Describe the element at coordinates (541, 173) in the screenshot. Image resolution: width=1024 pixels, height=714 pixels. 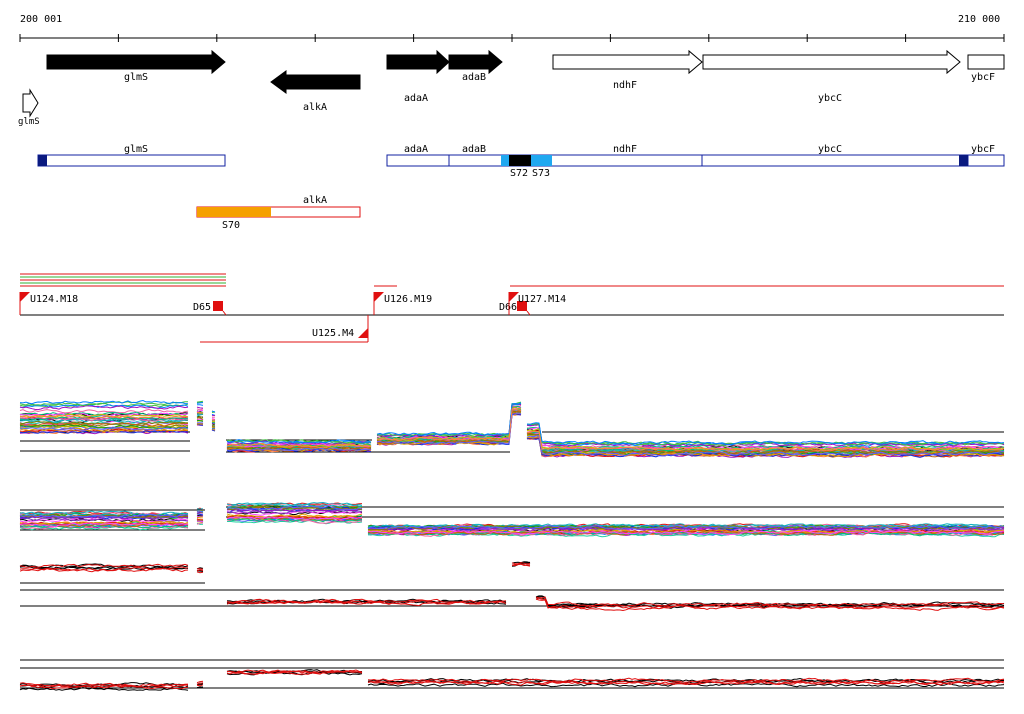
I see `feature-label-s73: S73` at that location.